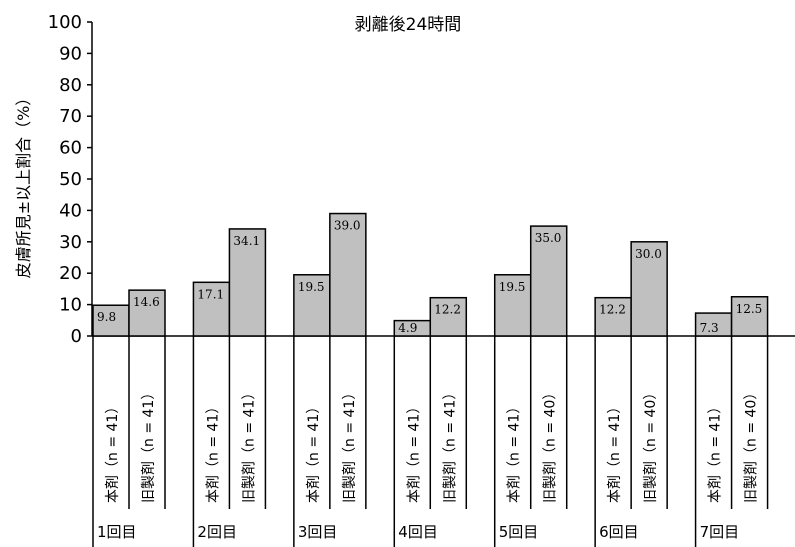 The image size is (795, 547). I want to click on bar-value-label: 35.0, so click(548, 238).